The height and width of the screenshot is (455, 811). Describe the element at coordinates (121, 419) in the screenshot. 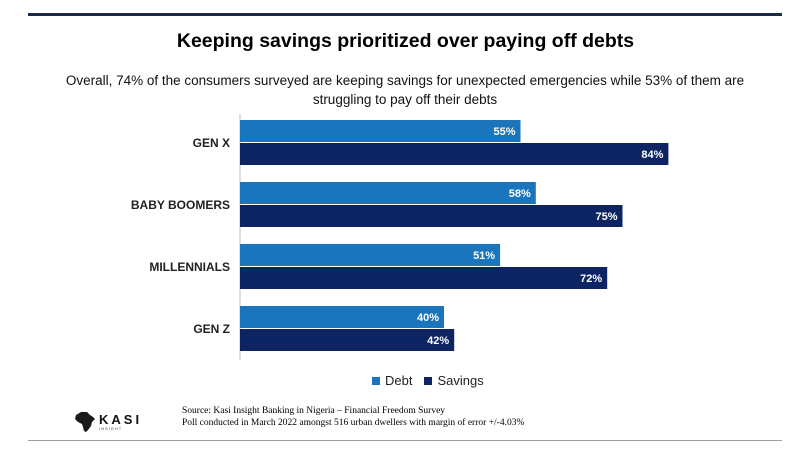

I see `logo-text: KASI` at that location.